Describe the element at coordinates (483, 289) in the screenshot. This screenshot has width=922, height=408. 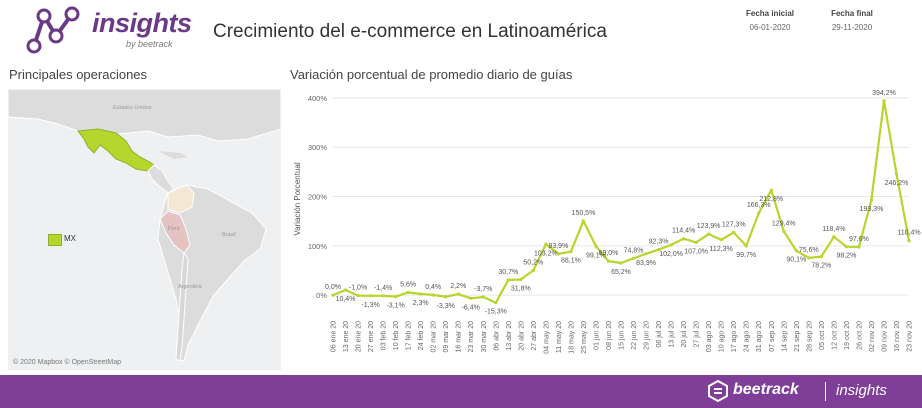
I see `data-label: -3,7%` at that location.